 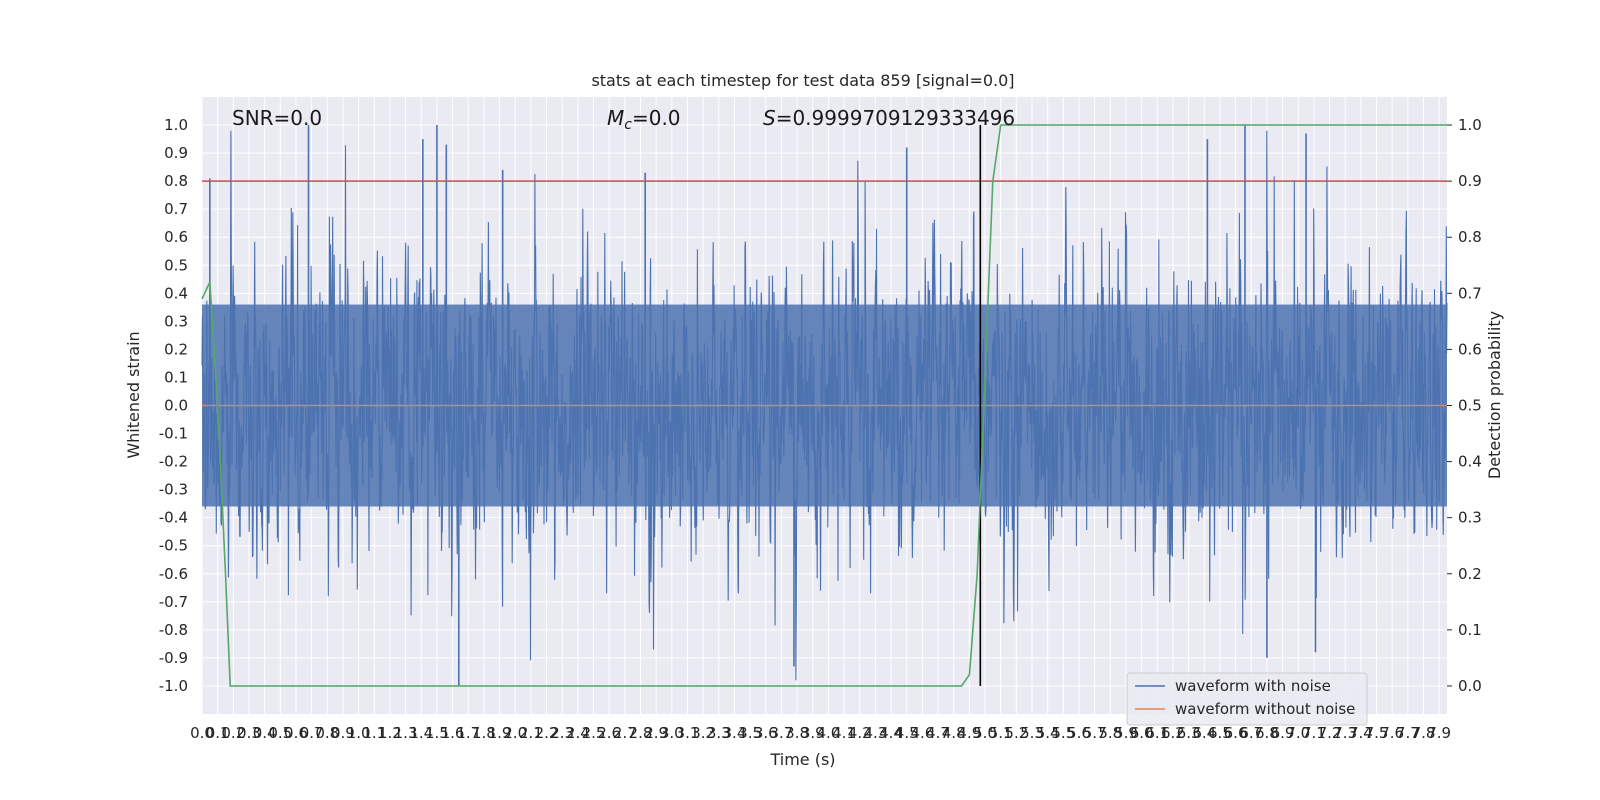 What do you see at coordinates (1494, 395) in the screenshot?
I see `y2-axis-label: Detection probability` at bounding box center [1494, 395].